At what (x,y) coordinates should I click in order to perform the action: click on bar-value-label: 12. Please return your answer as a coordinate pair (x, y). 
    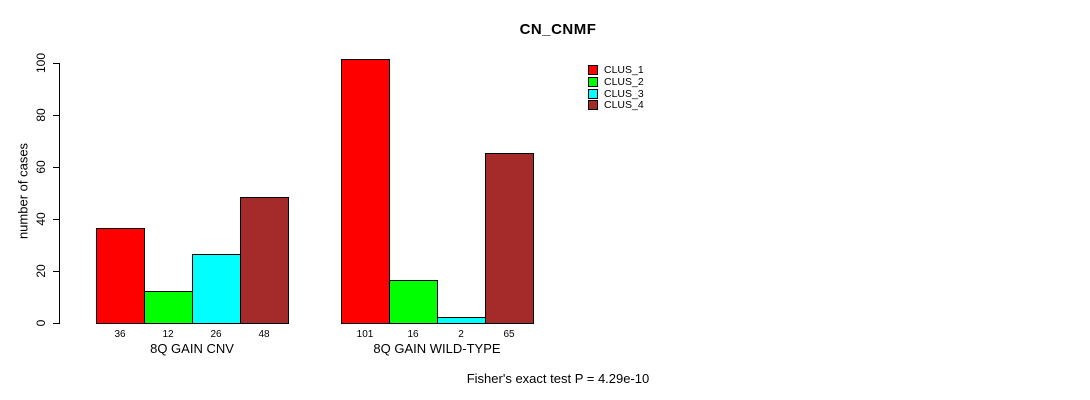
    Looking at the image, I should click on (168, 334).